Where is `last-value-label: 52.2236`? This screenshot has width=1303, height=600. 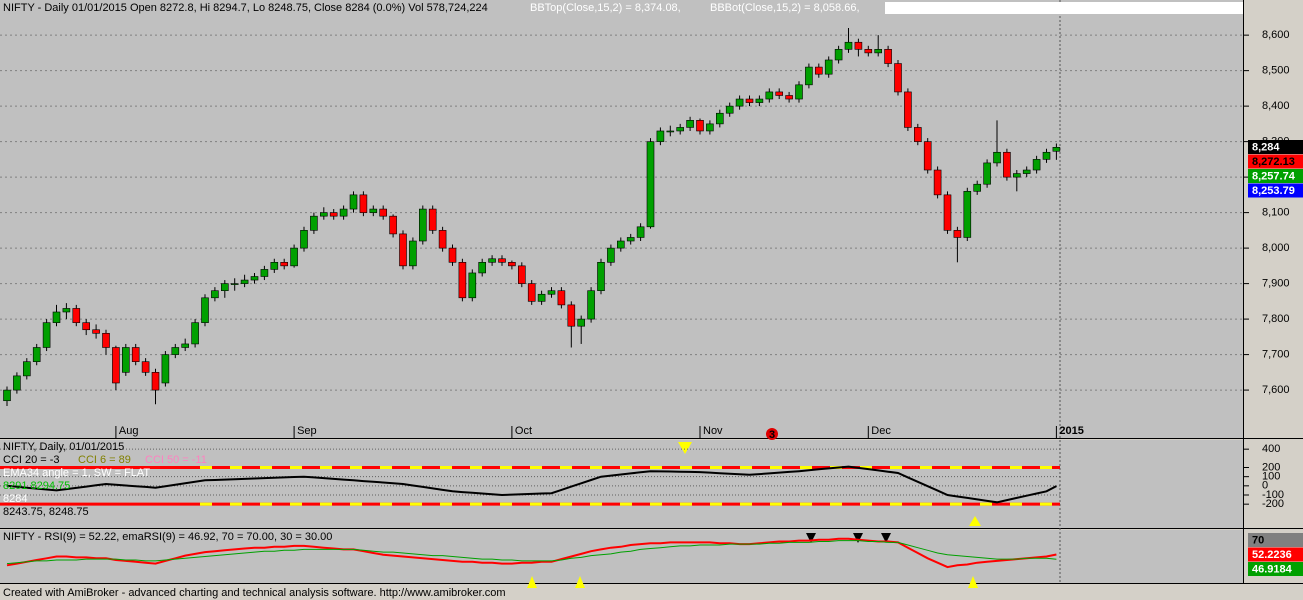 last-value-label: 52.2236 is located at coordinates (1272, 555).